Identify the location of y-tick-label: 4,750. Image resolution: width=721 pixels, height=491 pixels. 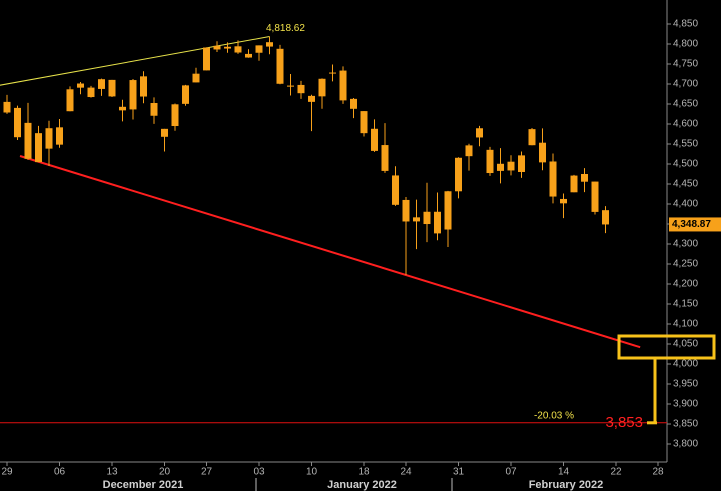
(685, 64).